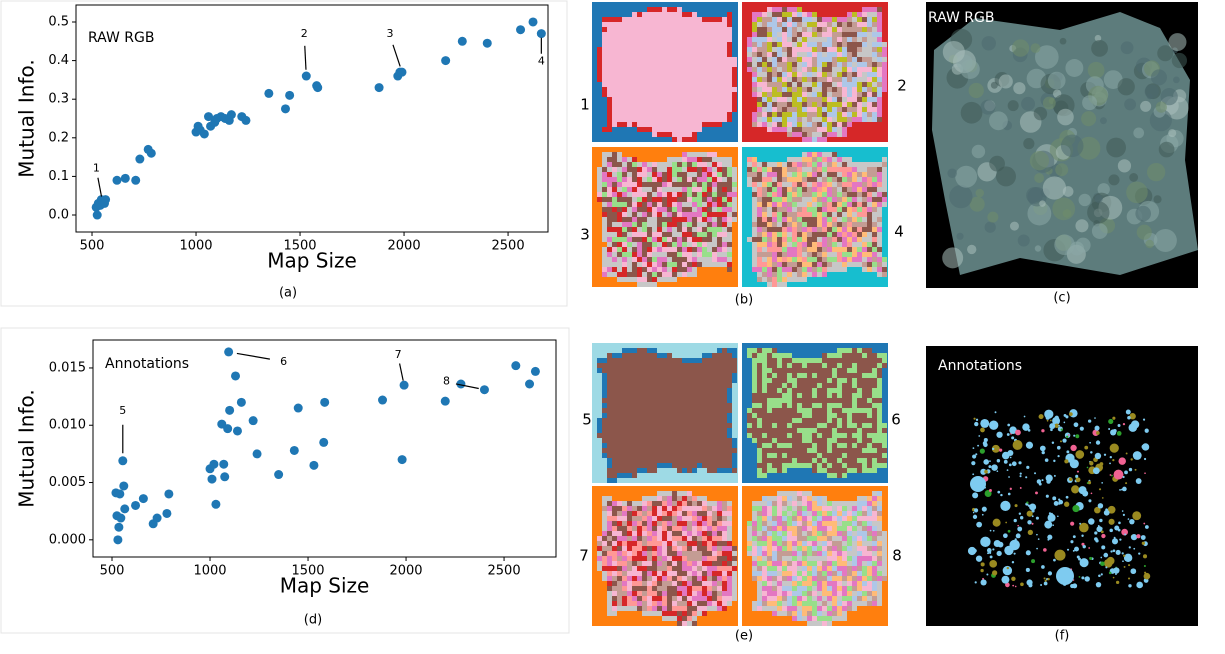 Image resolution: width=1225 pixels, height=654 pixels. Describe the element at coordinates (304, 33) in the screenshot. I see `annotation: 2` at that location.